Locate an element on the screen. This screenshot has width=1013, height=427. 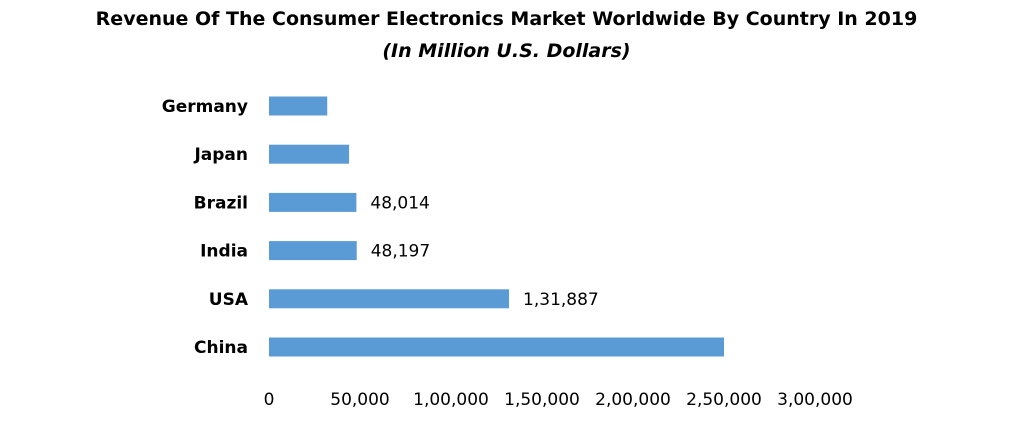
data-label-usa: 1,31,887 is located at coordinates (561, 300).